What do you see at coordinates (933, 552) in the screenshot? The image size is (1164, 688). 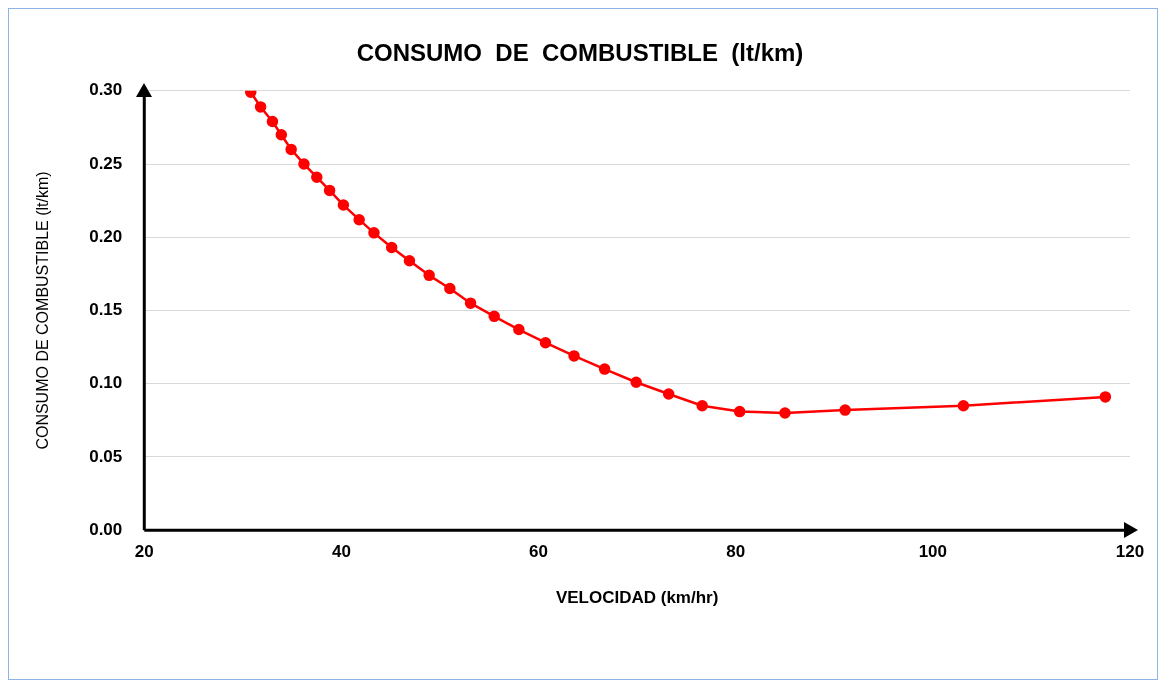 I see `x-tick-label: 100` at bounding box center [933, 552].